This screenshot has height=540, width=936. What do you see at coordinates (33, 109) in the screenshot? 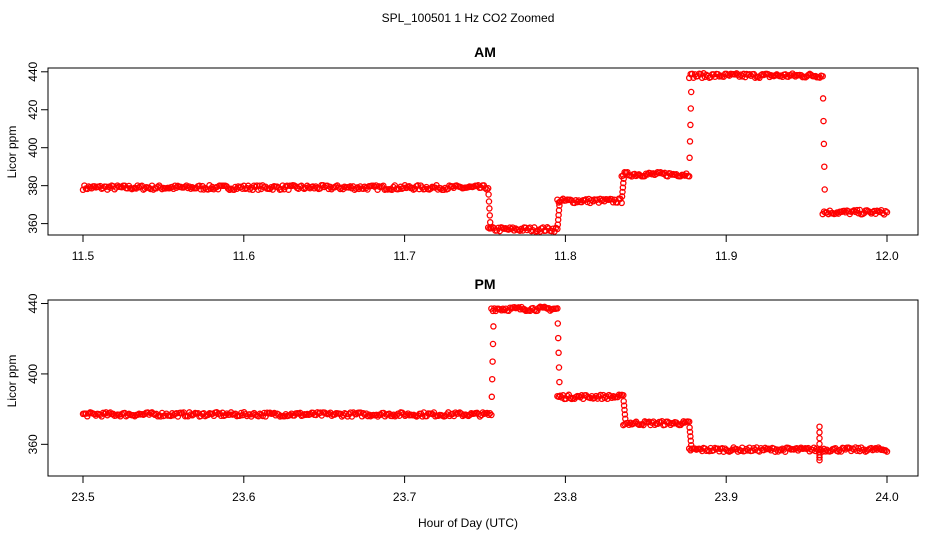
I see `y-tick-label: 420` at bounding box center [33, 109].